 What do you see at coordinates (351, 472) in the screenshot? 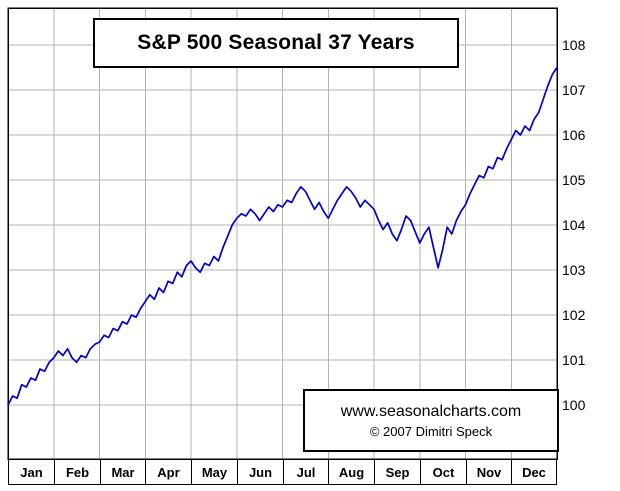
I see `x-axis-month-label: Aug` at bounding box center [351, 472].